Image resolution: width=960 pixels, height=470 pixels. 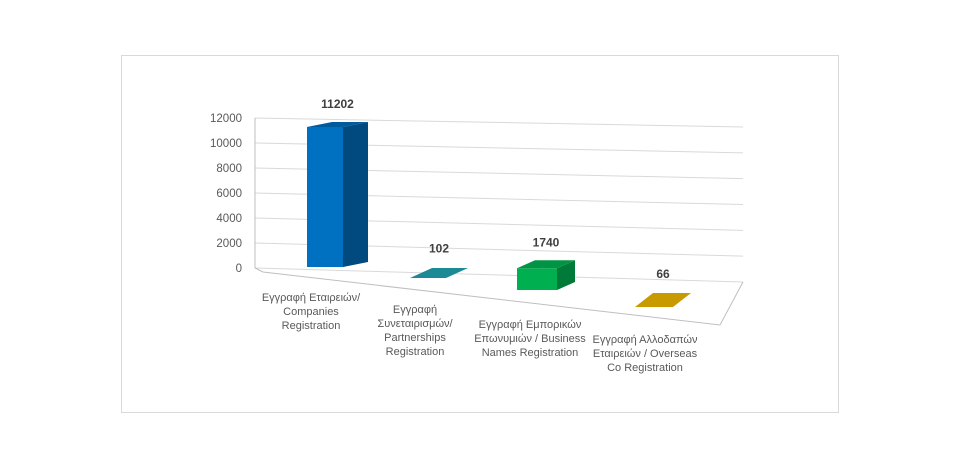 I want to click on y-tick-label: 12000, so click(x=226, y=119).